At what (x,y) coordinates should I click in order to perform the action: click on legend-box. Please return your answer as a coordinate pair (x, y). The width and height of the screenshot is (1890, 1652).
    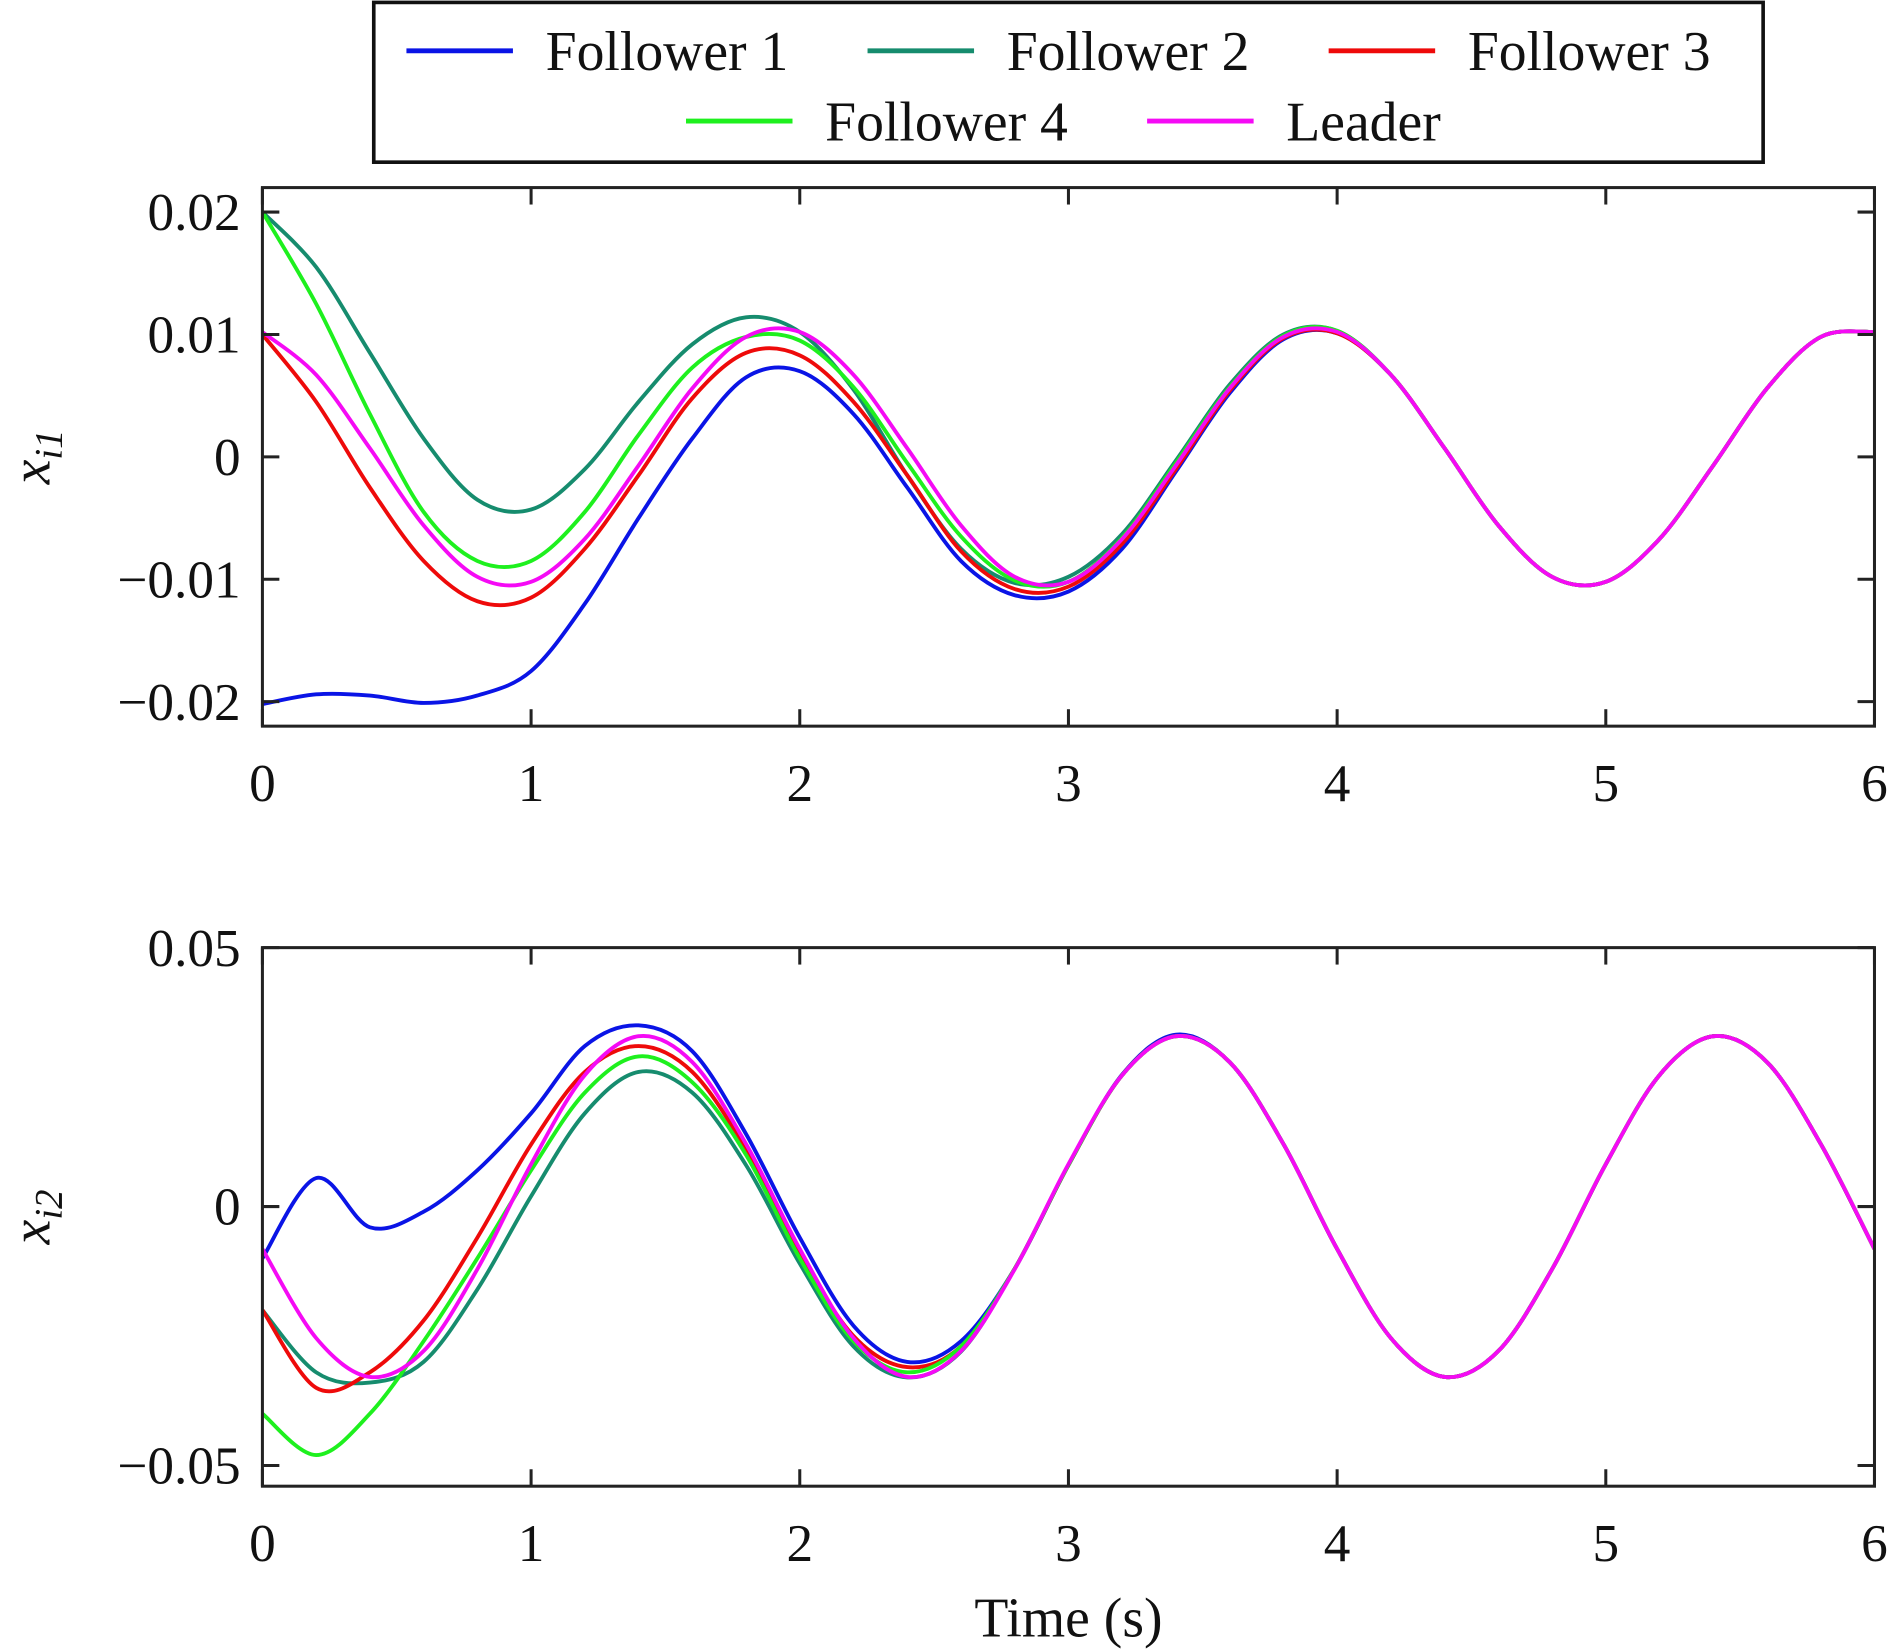
    Looking at the image, I should click on (1068, 82).